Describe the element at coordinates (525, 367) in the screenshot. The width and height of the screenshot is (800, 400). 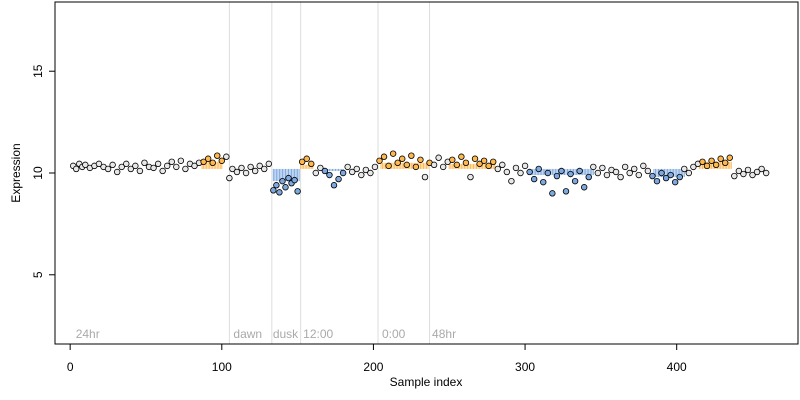
I see `x-tick-label-3: 300` at that location.